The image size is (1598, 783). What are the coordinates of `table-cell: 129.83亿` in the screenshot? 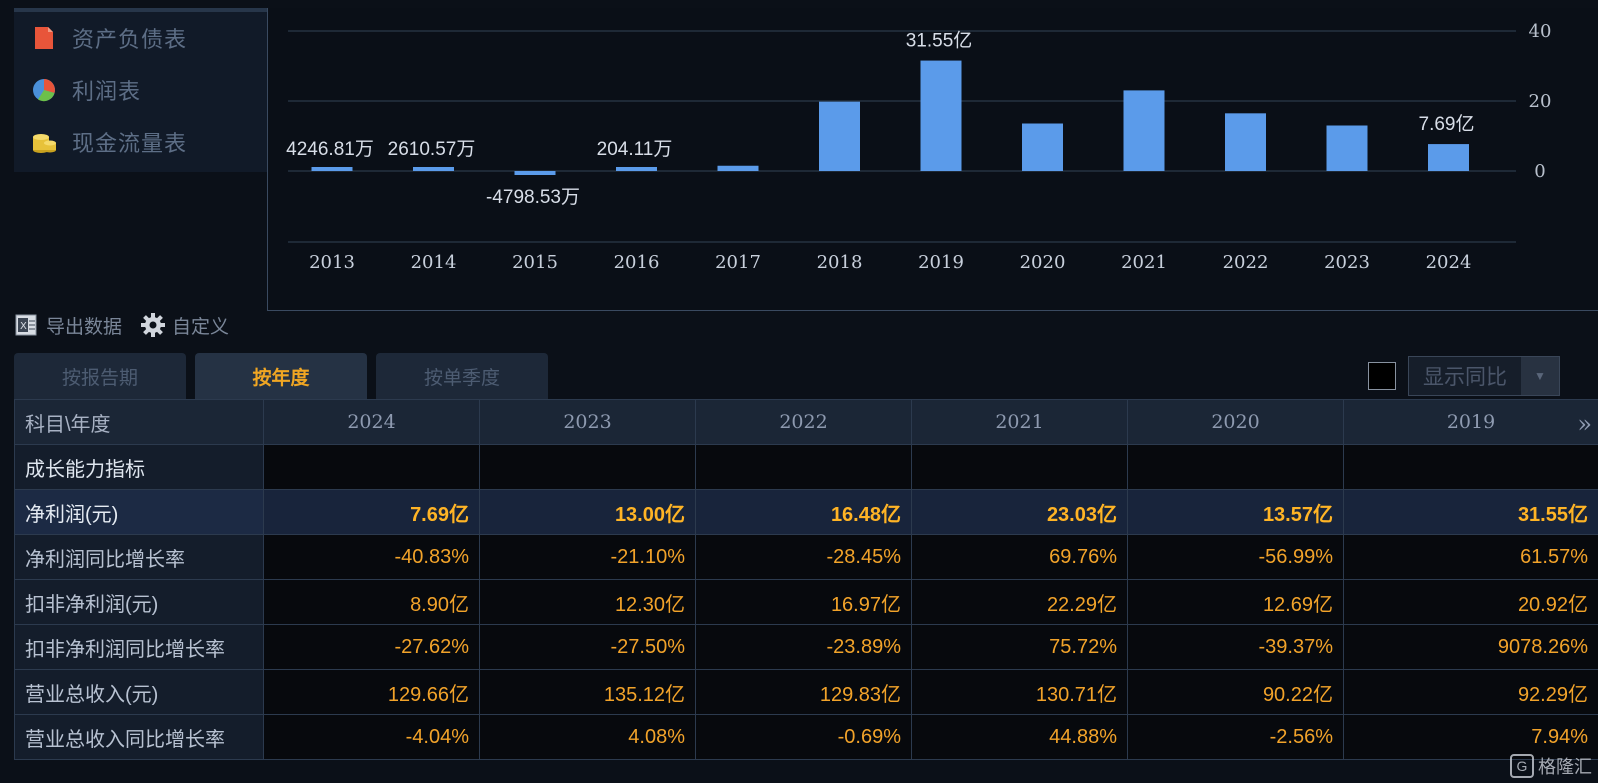 It's located at (803, 692).